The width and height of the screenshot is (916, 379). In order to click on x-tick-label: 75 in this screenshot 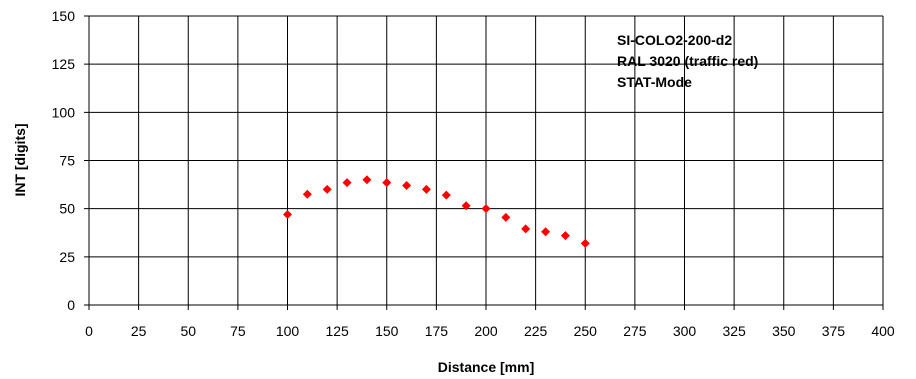, I will do `click(238, 331)`.